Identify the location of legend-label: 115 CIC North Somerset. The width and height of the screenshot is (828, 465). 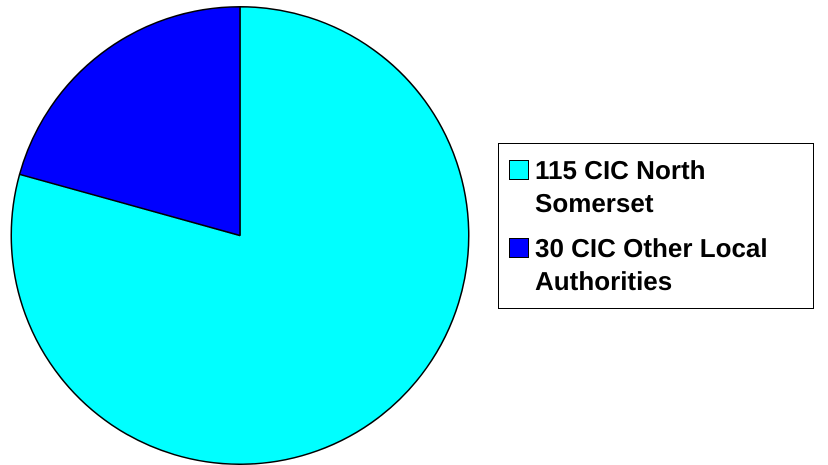
(620, 187).